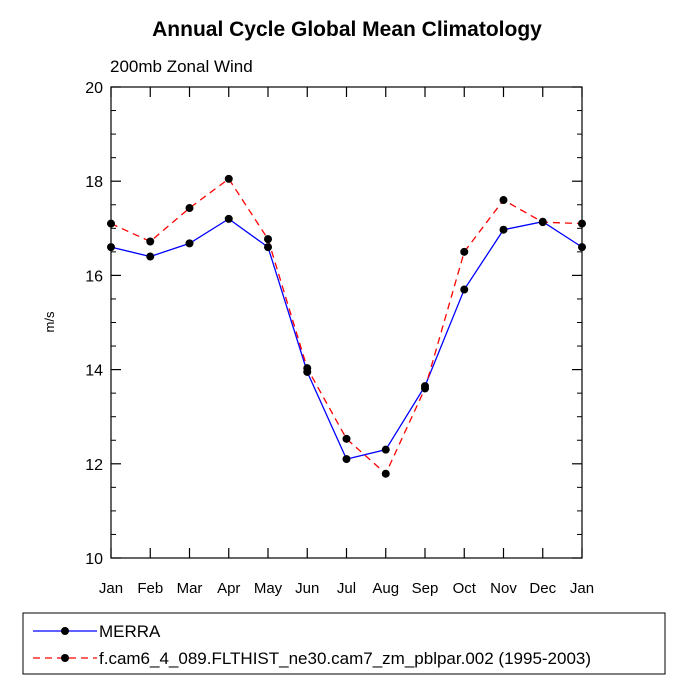  What do you see at coordinates (228, 588) in the screenshot?
I see `x-tick-label: Apr` at bounding box center [228, 588].